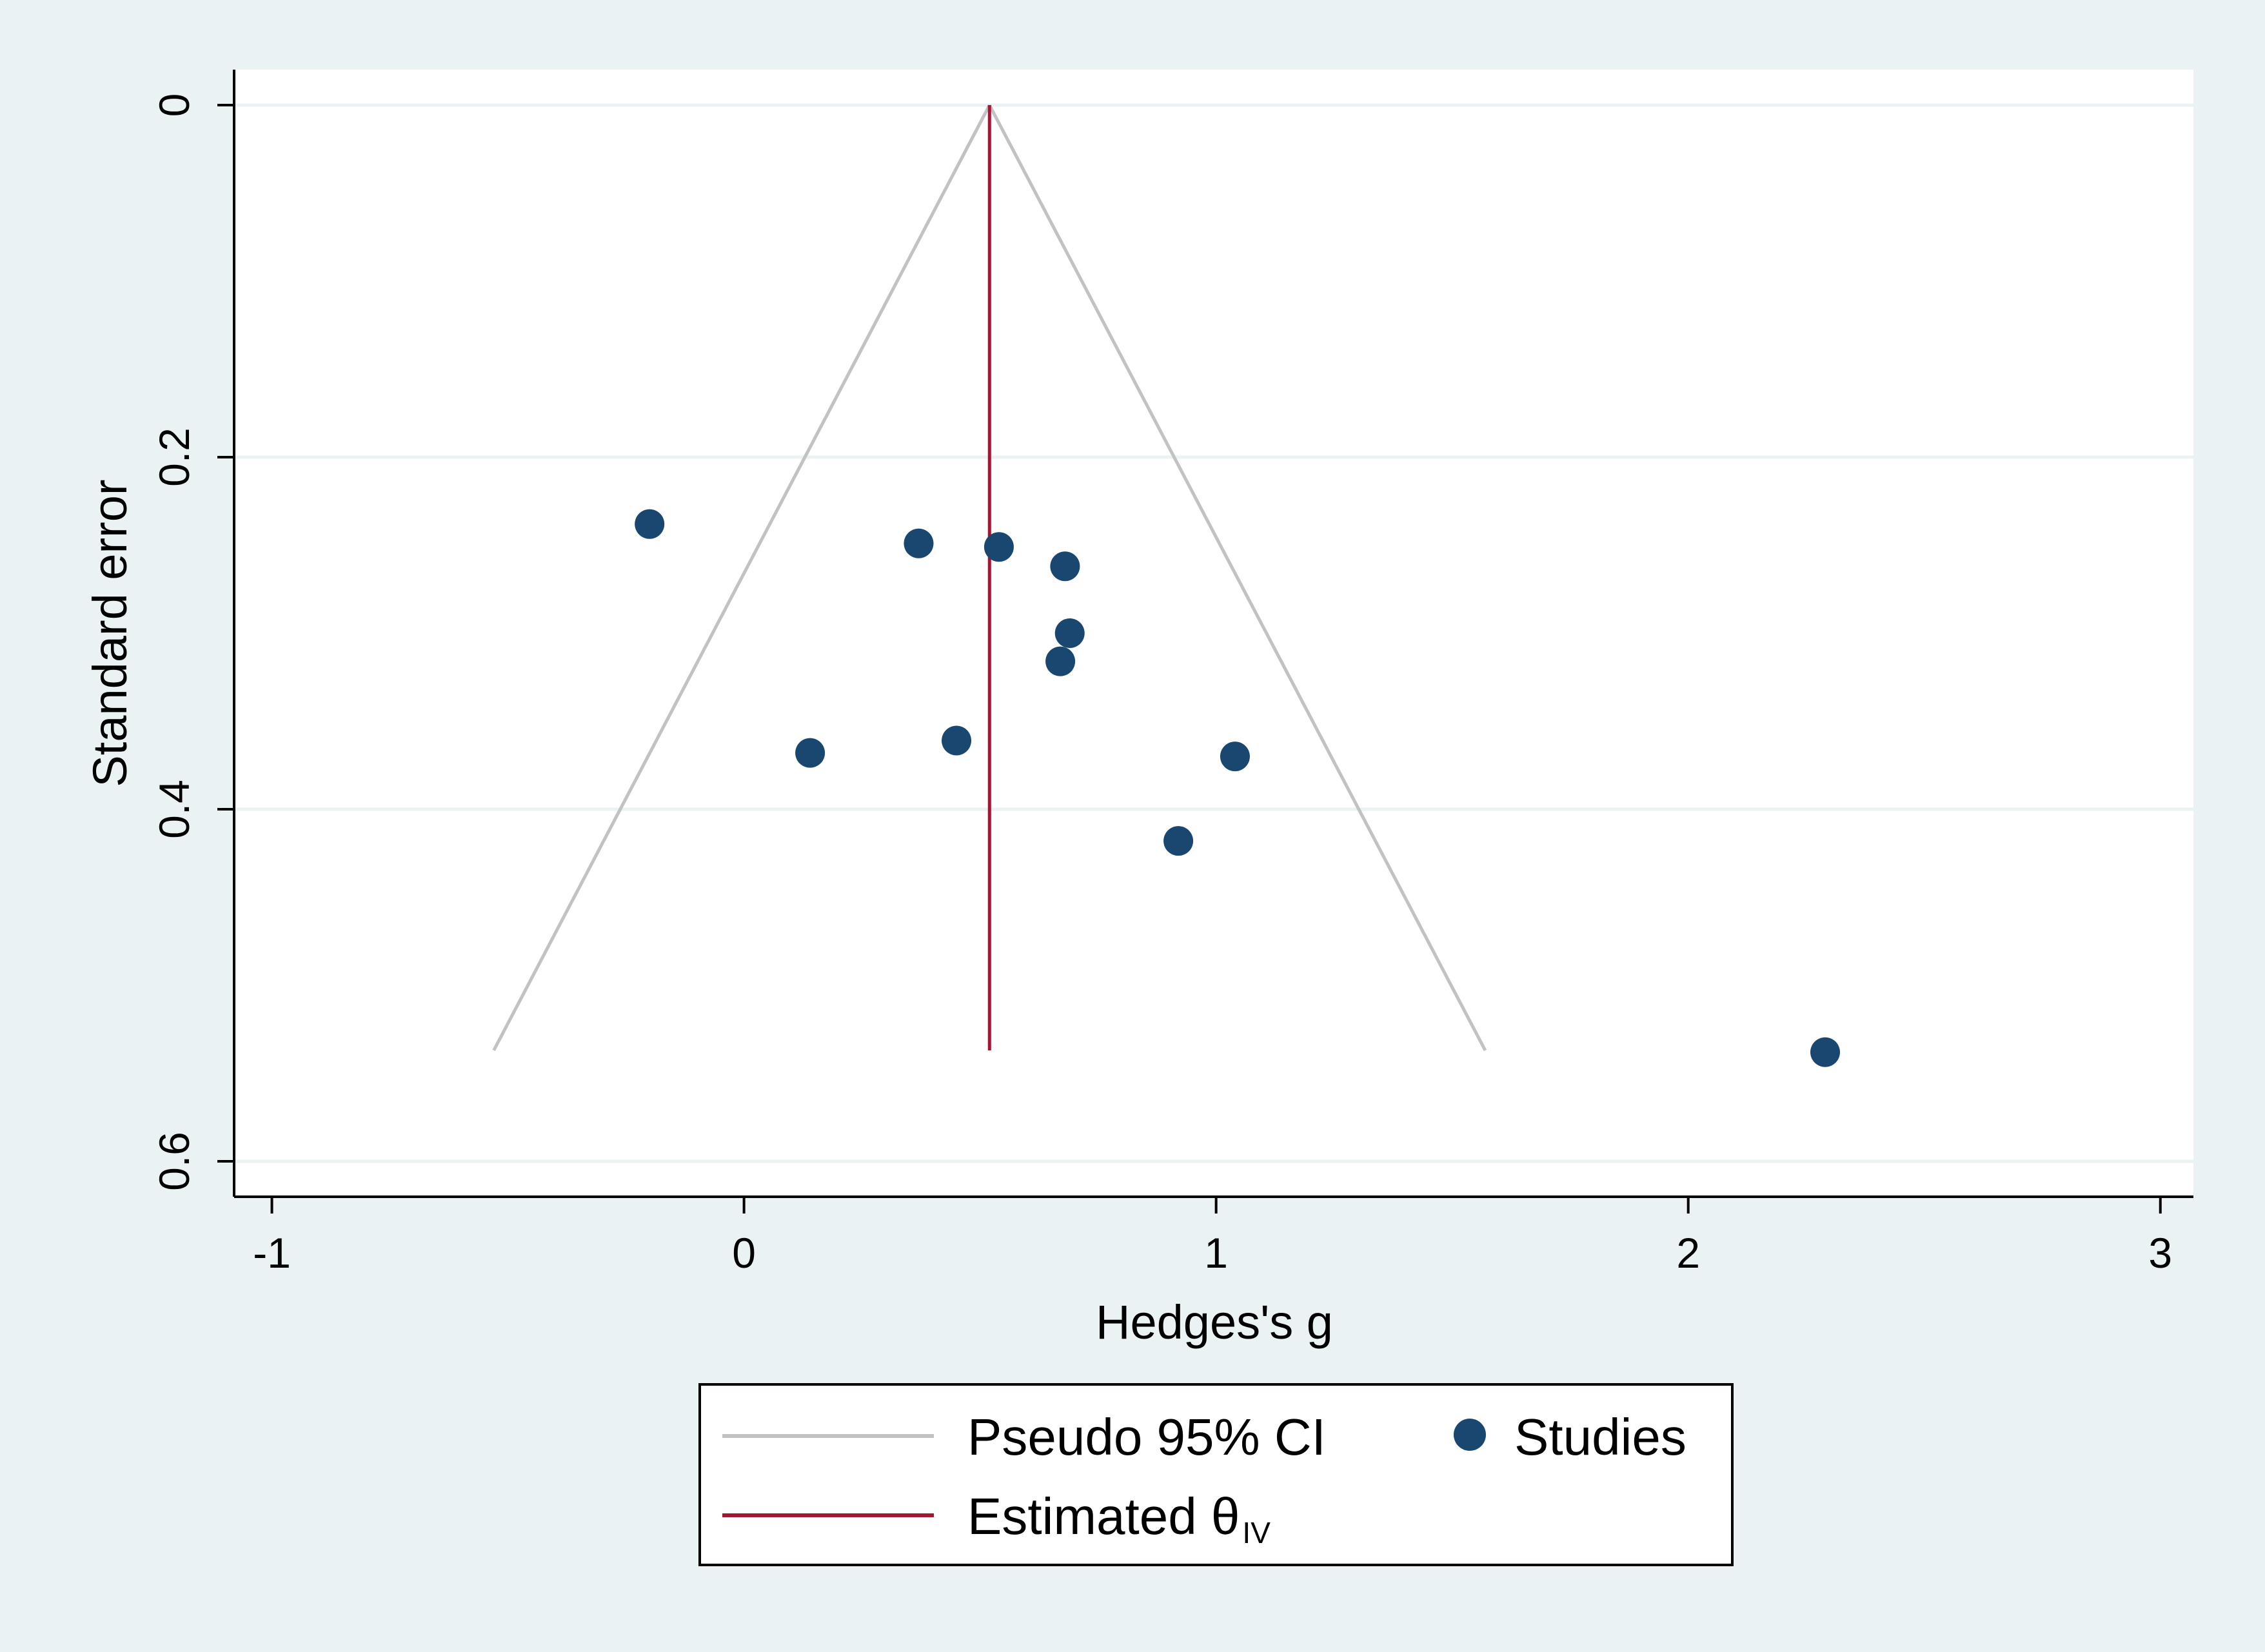 This screenshot has width=2265, height=1652. What do you see at coordinates (1600, 1437) in the screenshot?
I see `legend-studies-label: Studies` at bounding box center [1600, 1437].